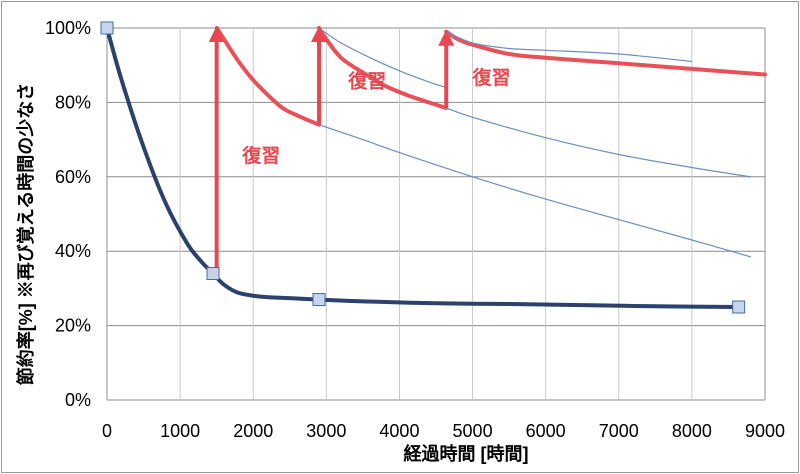 This screenshot has width=800, height=474. I want to click on x-tick-label: 5000, so click(473, 431).